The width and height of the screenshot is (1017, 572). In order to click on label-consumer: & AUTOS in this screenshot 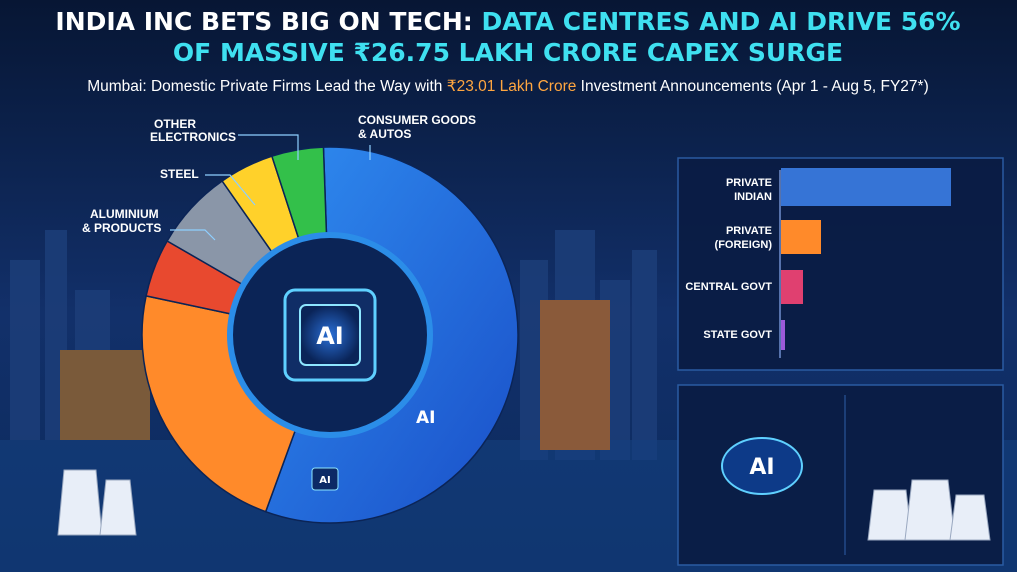, I will do `click(384, 134)`.